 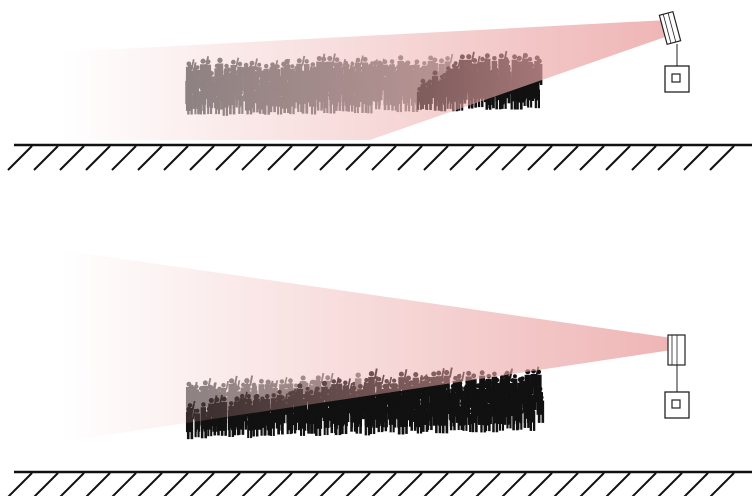 I want to click on ground-top, so click(x=379, y=157).